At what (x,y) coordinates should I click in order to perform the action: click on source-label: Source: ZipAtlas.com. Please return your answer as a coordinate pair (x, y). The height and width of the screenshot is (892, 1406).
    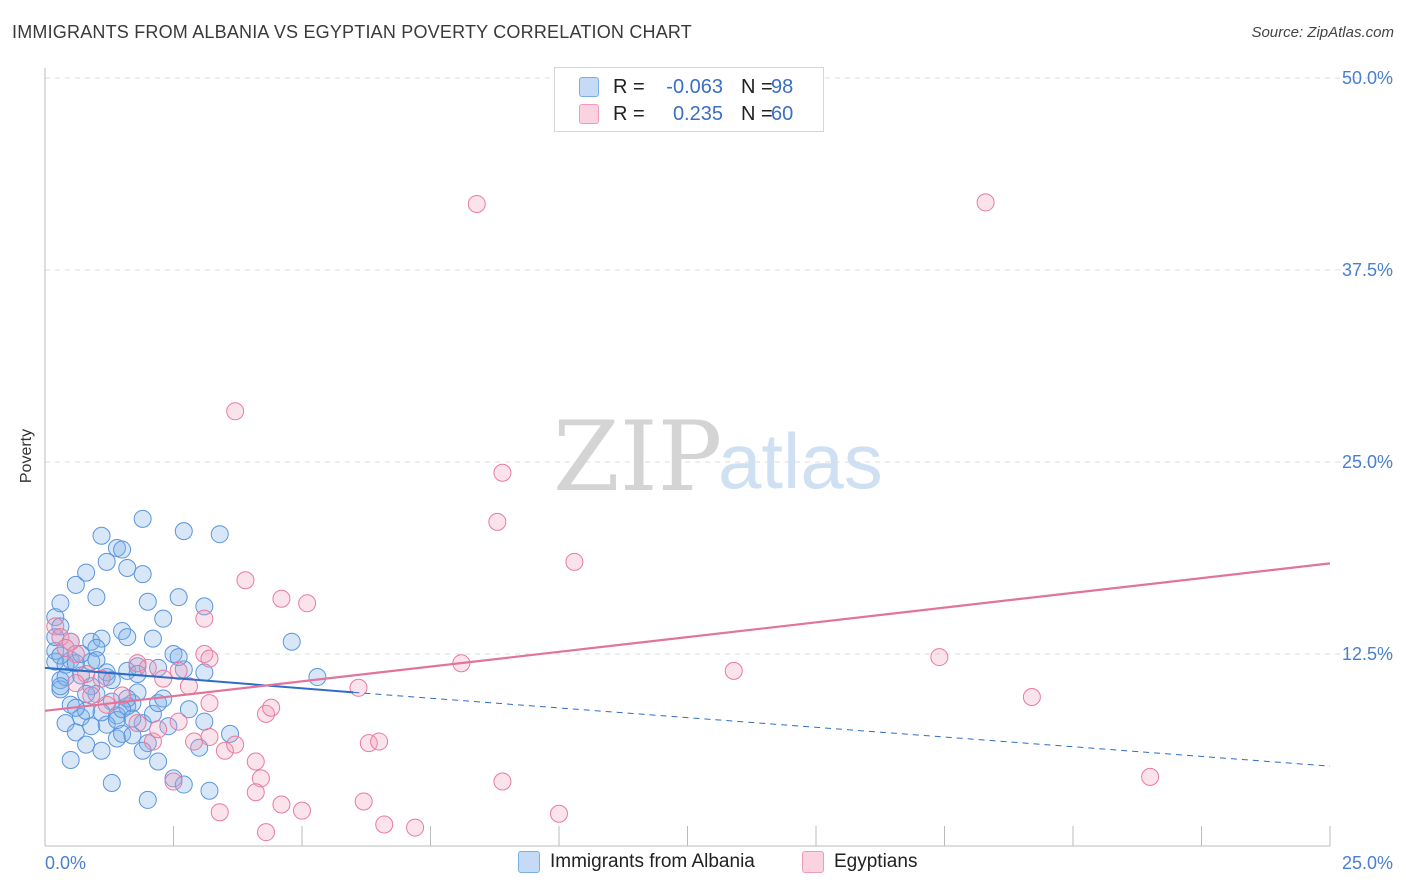
    Looking at the image, I should click on (1322, 32).